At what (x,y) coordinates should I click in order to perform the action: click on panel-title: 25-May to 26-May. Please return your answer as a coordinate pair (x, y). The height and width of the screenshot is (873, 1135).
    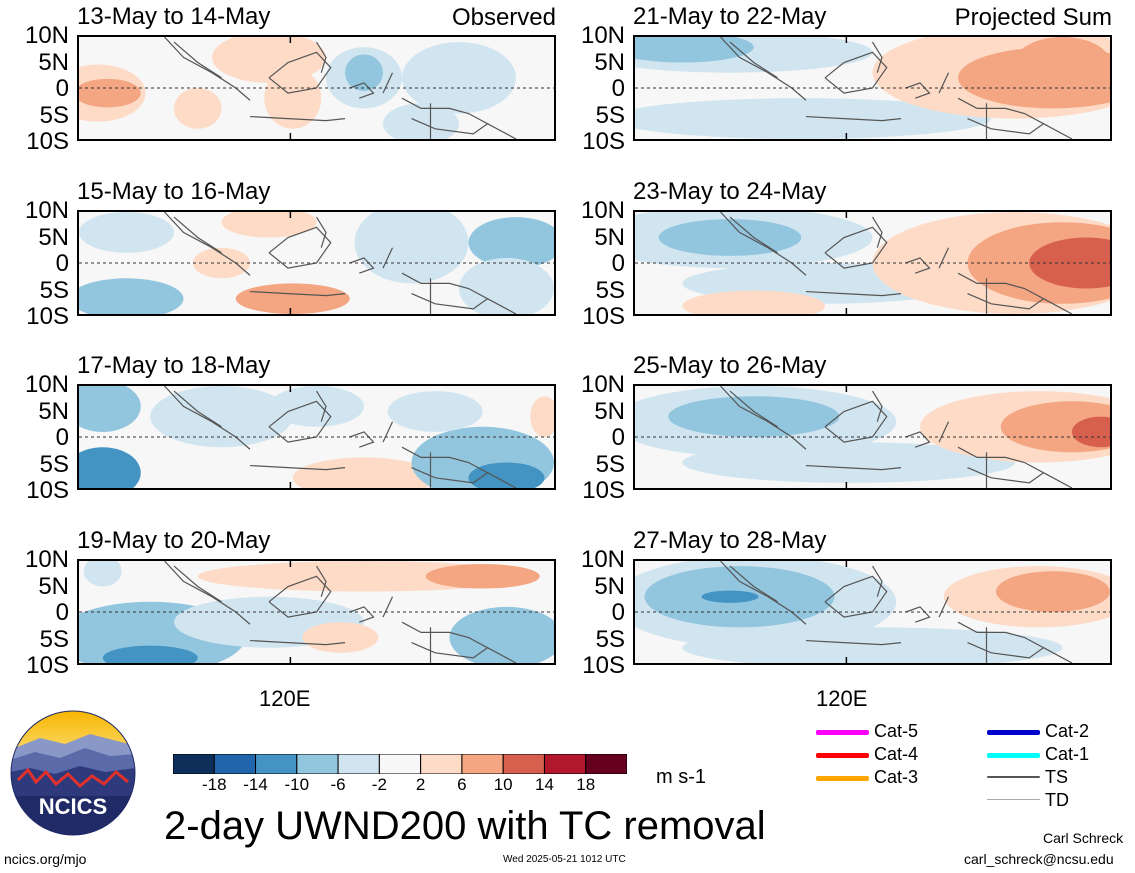
    Looking at the image, I should click on (730, 365).